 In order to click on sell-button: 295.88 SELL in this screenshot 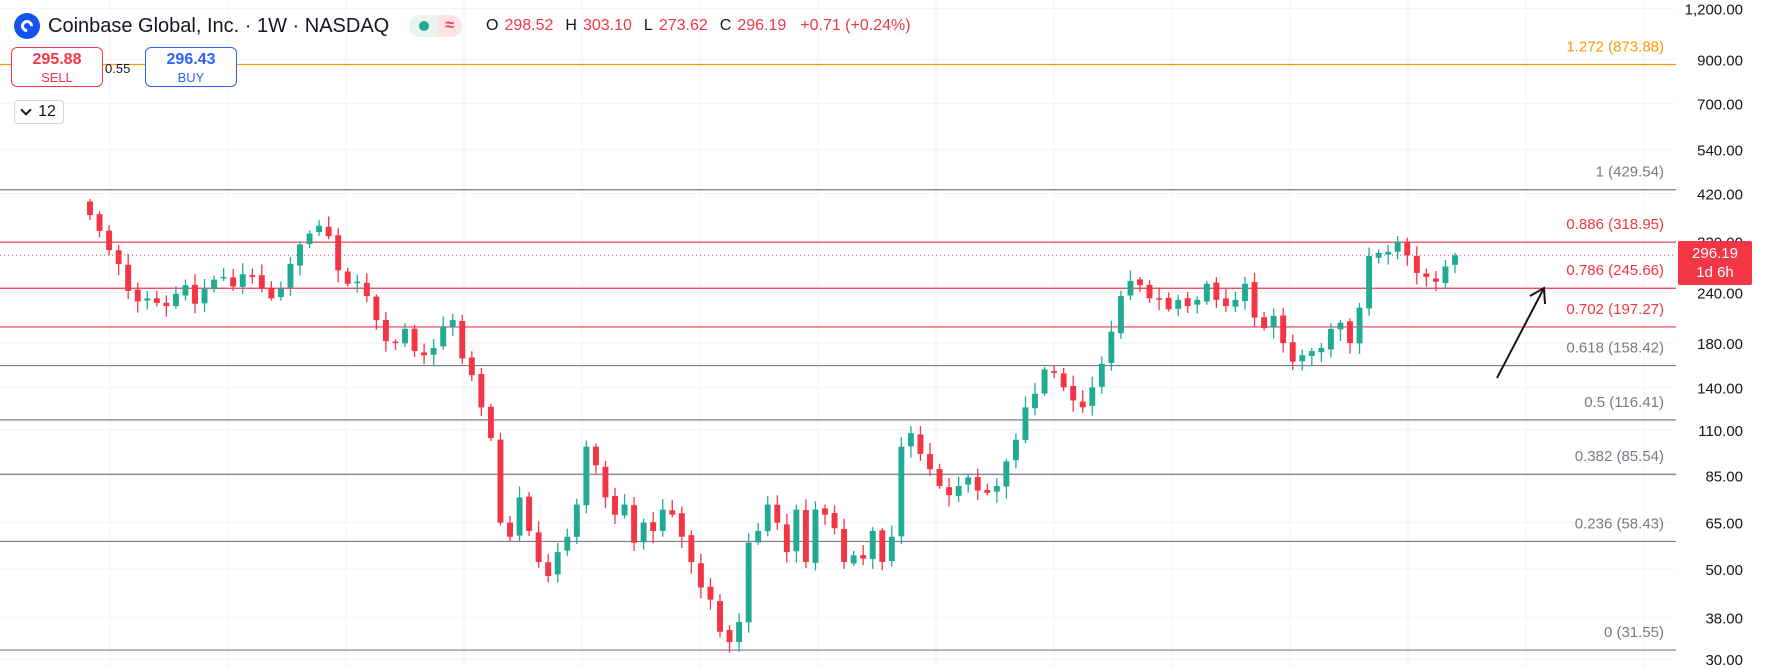, I will do `click(57, 67)`.